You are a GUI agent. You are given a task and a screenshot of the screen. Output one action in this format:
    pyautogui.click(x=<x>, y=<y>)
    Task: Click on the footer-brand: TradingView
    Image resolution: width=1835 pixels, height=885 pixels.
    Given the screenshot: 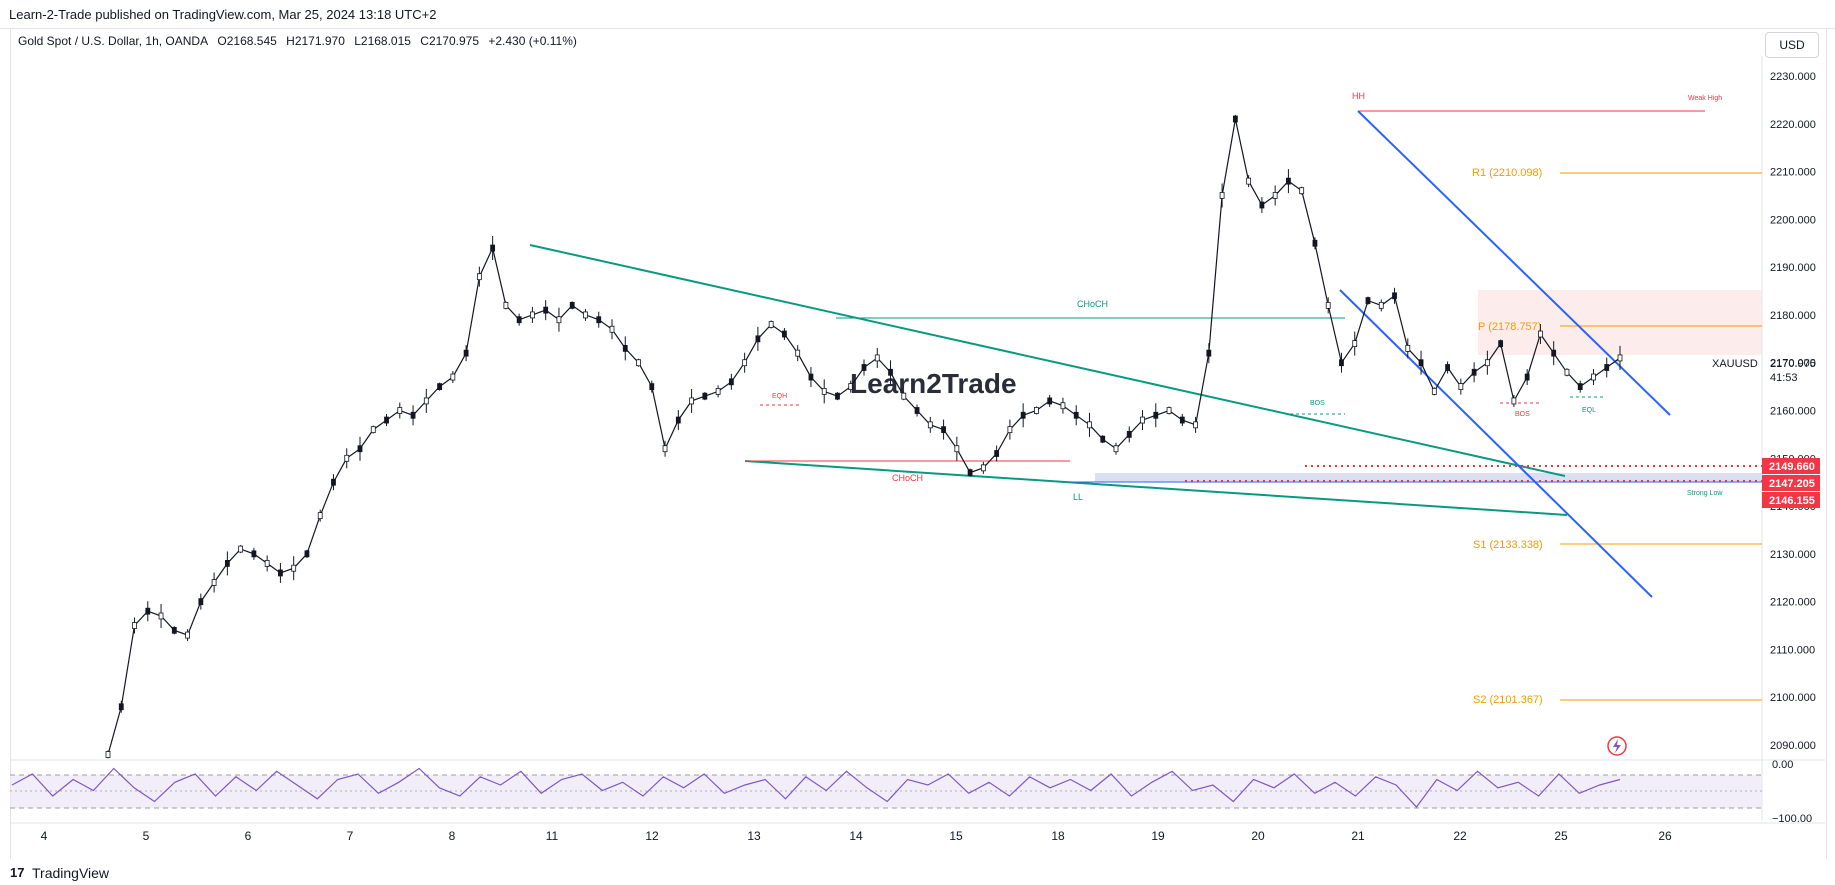 What is the action you would take?
    pyautogui.click(x=71, y=873)
    